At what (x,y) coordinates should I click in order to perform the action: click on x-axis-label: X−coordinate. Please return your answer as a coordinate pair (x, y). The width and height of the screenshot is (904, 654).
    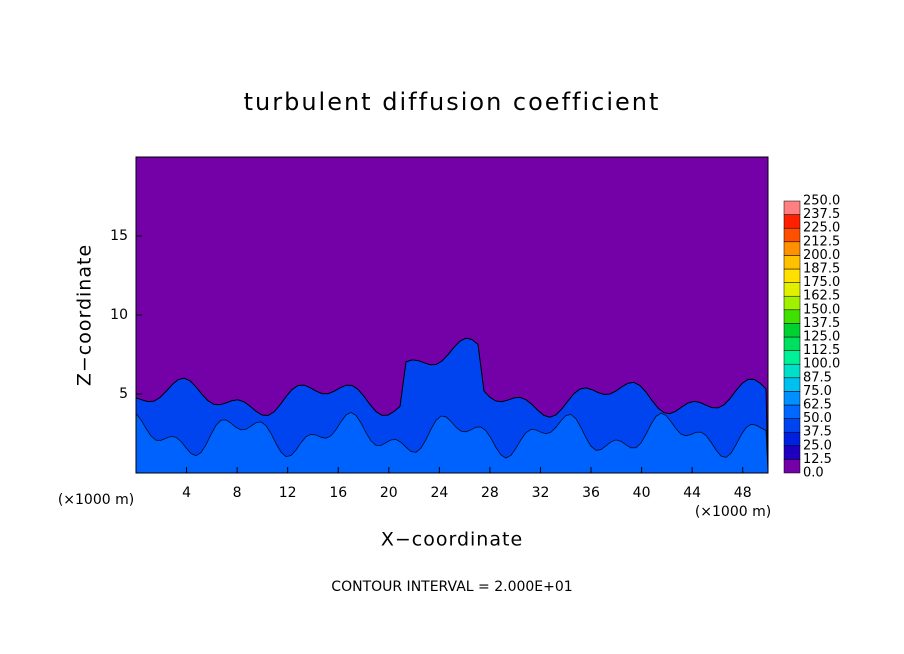
    Looking at the image, I should click on (452, 540).